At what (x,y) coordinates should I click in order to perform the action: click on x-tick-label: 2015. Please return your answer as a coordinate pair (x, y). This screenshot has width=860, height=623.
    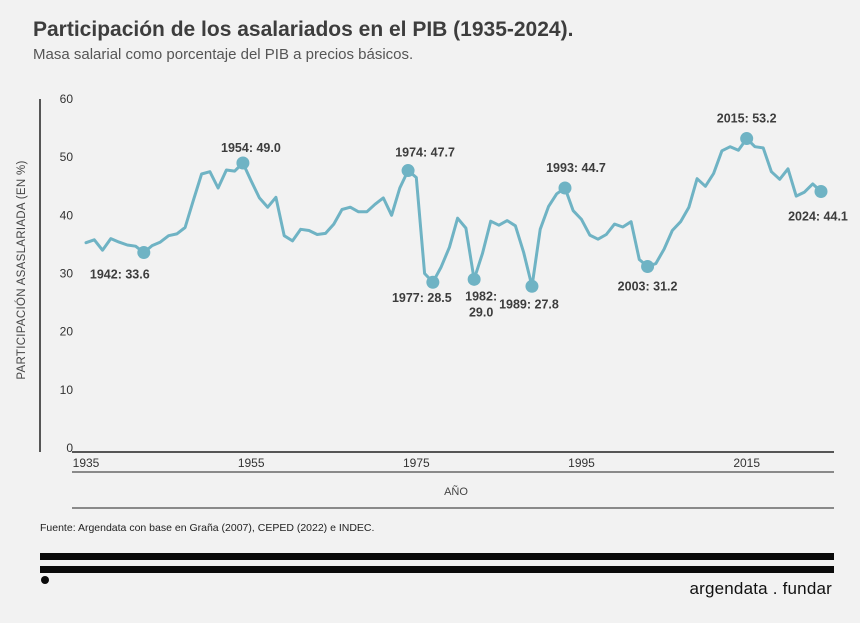
    Looking at the image, I should click on (746, 463).